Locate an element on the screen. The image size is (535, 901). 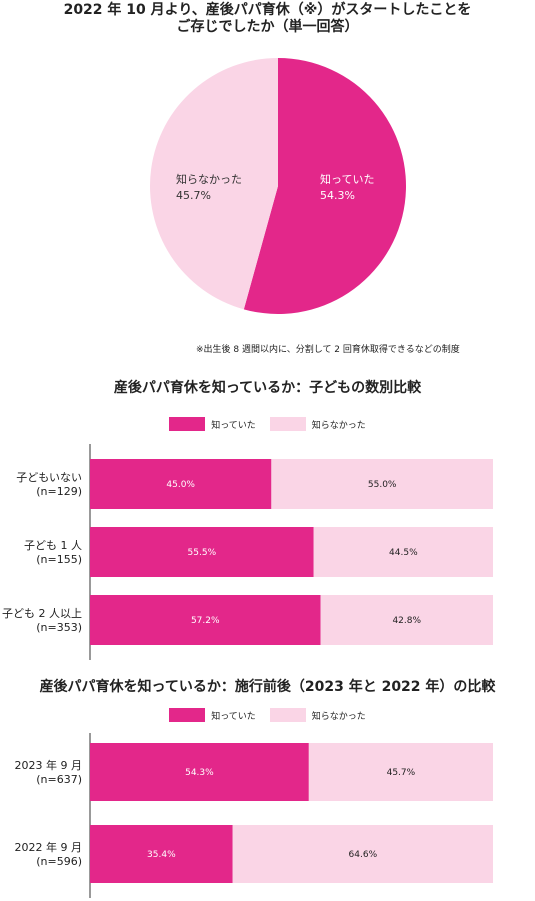
bar-chart-1-legend: 知っていた 知らなかった is located at coordinates (267, 424).